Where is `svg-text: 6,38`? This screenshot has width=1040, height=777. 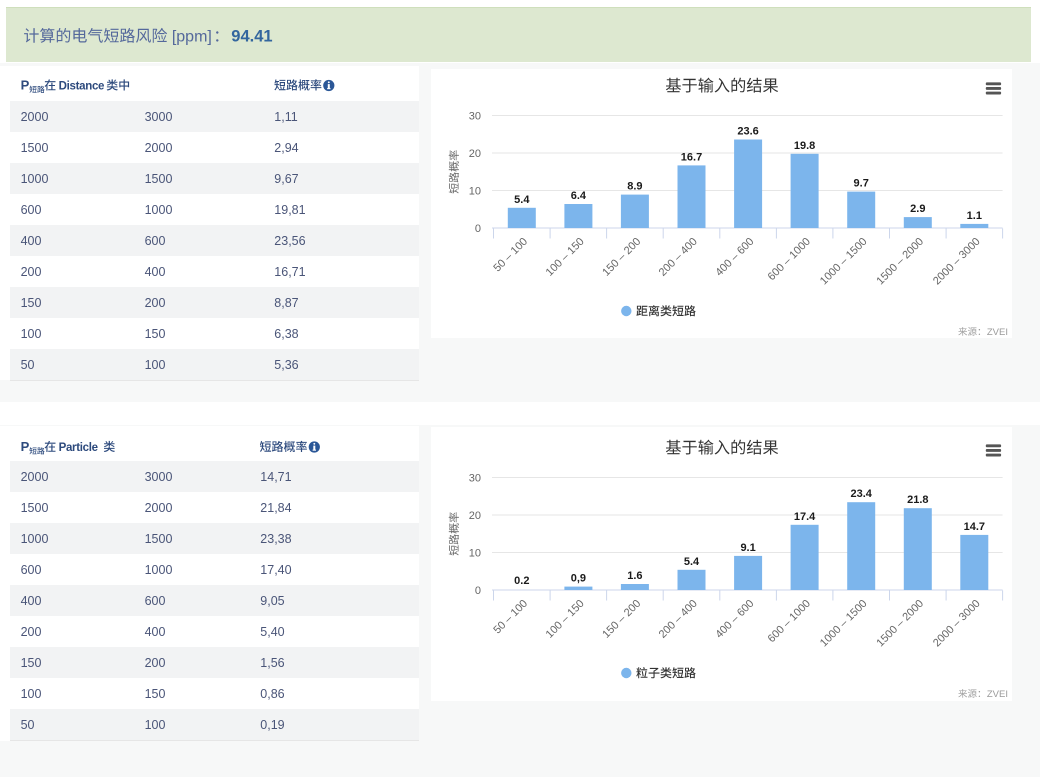
svg-text: 6,38 is located at coordinates (286, 334).